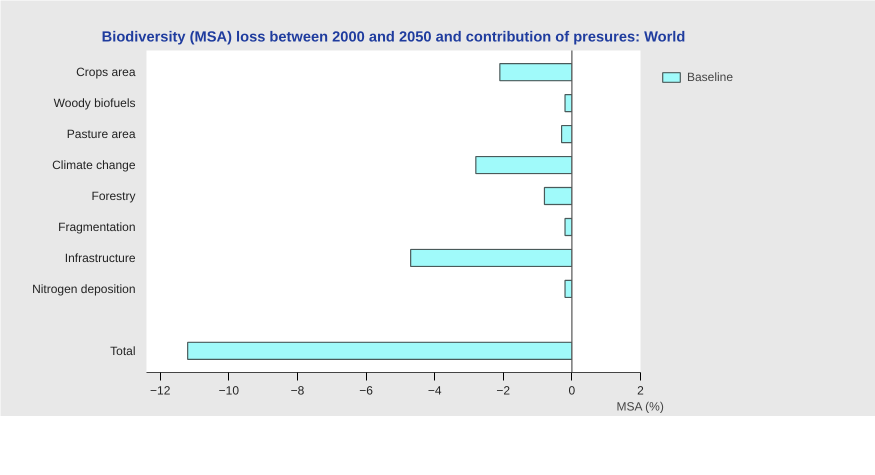 This screenshot has width=875, height=475. Describe the element at coordinates (123, 351) in the screenshot. I see `y-tick-label: Total` at that location.